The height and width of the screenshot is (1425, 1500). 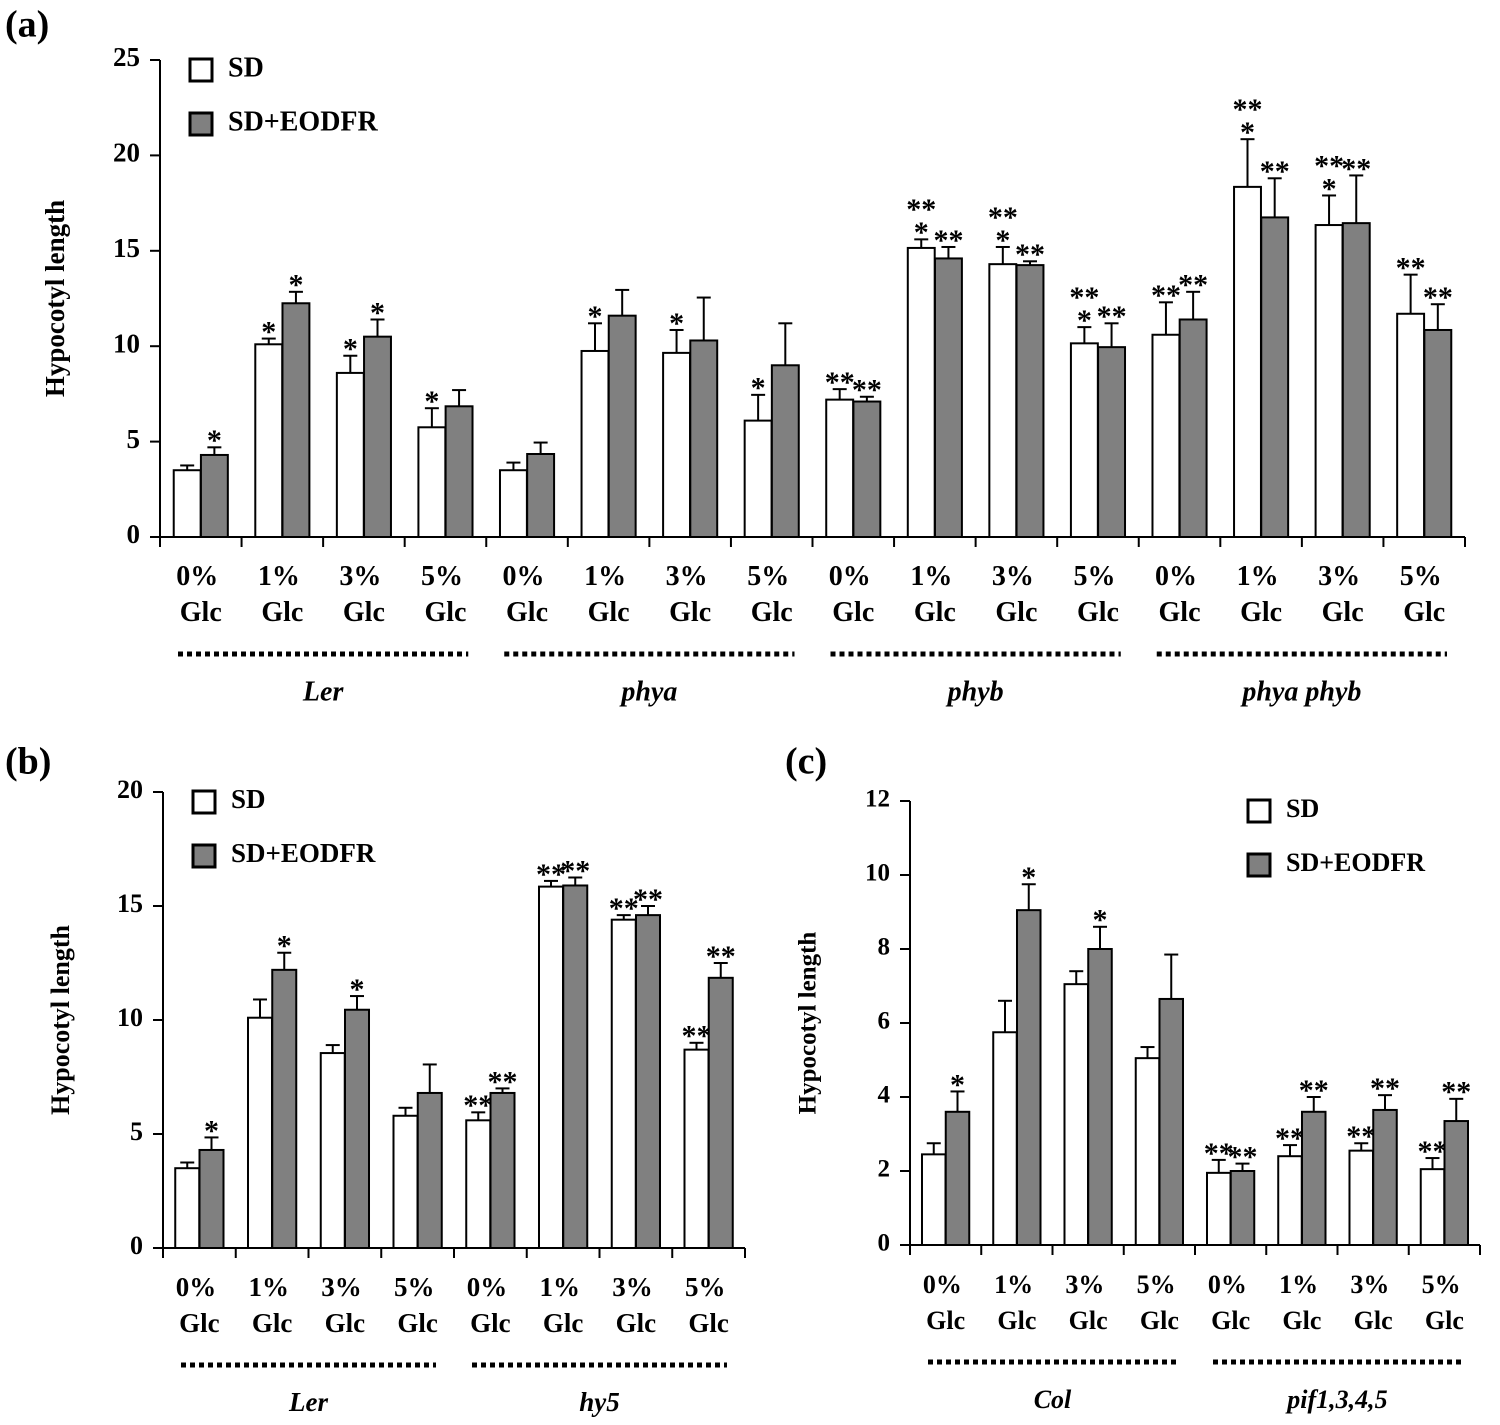 What do you see at coordinates (884, 1169) in the screenshot?
I see `y-tick-label: 2` at bounding box center [884, 1169].